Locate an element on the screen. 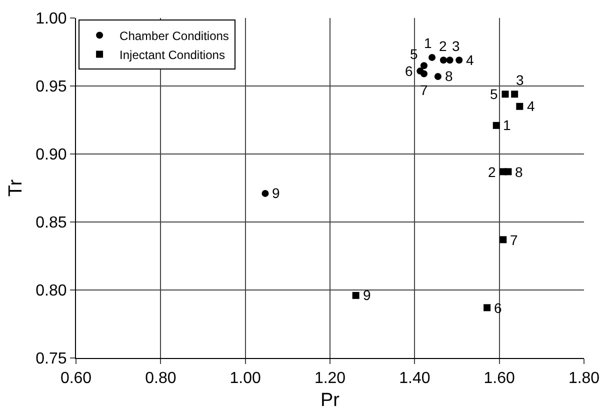  y-tick-label: 0.75 is located at coordinates (51, 359).